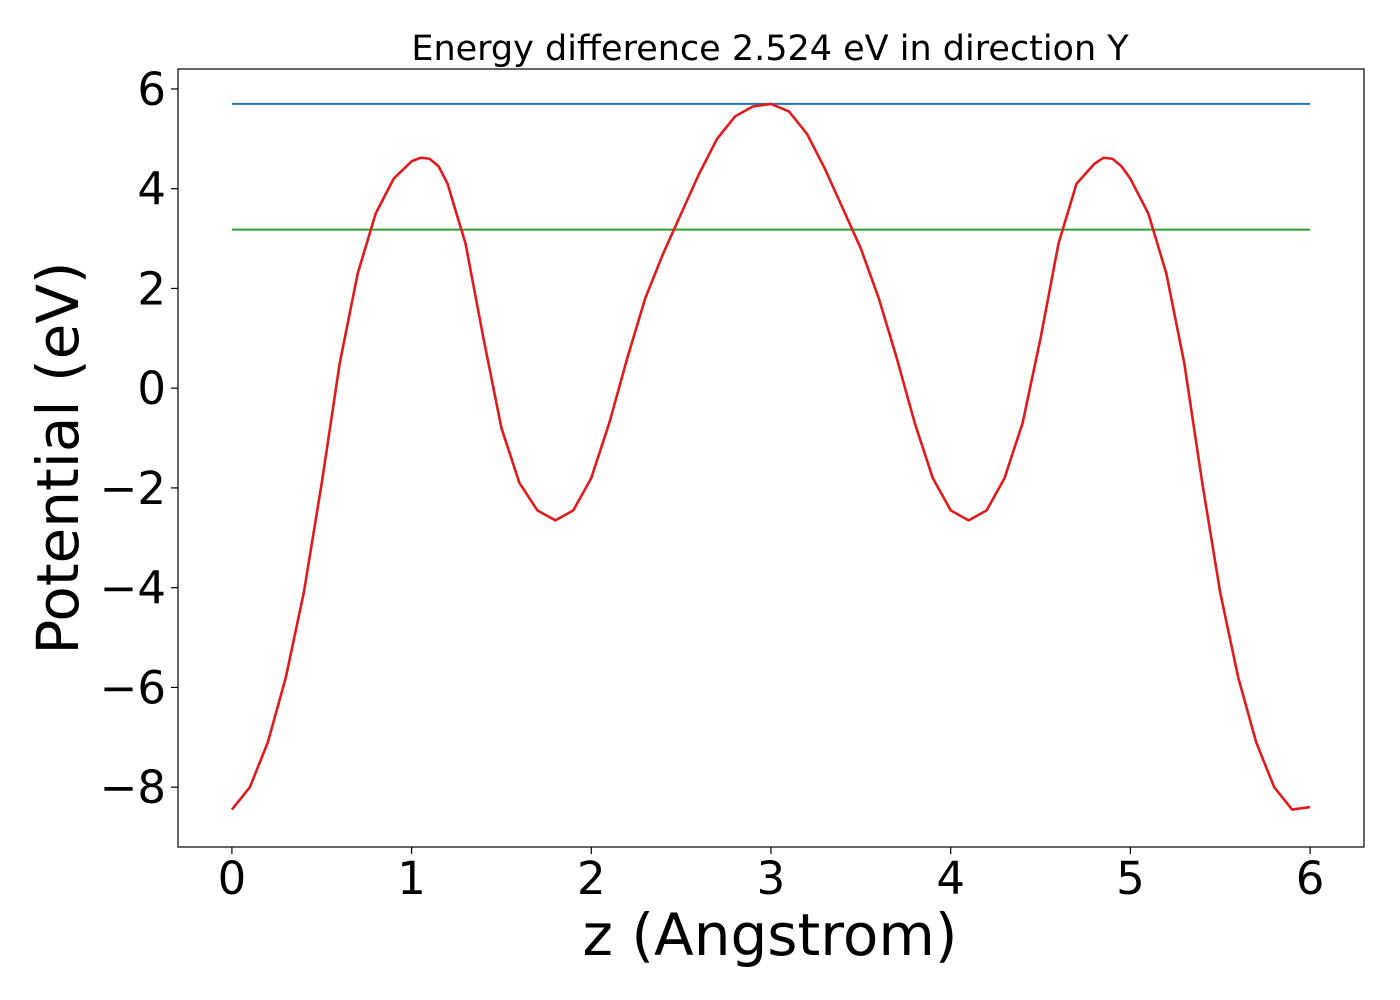  Describe the element at coordinates (151, 388) in the screenshot. I see `y-tick-label: 0` at that location.